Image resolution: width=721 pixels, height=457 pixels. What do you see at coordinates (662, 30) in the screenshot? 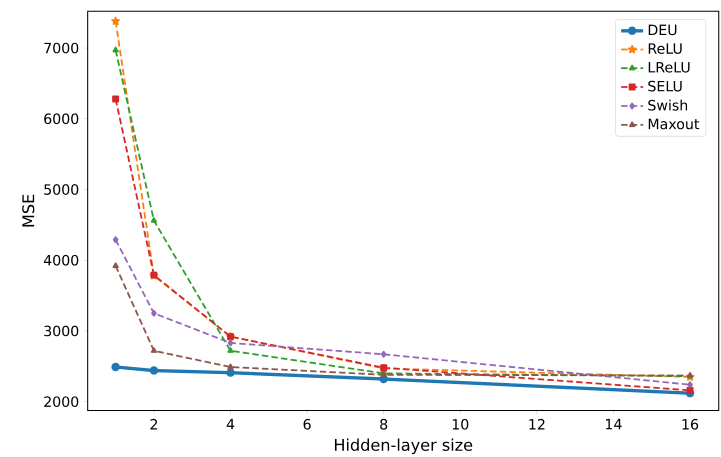
I see `legend-label: DEU` at bounding box center [662, 30].